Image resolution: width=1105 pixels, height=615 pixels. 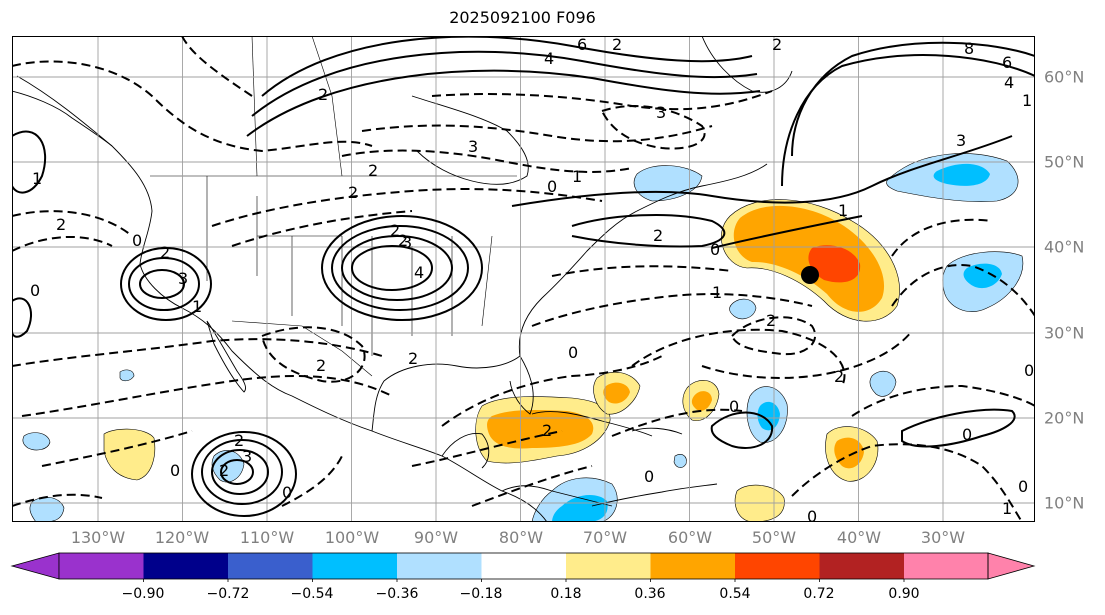 I want to click on lon-label: 70°W, so click(x=605, y=537).